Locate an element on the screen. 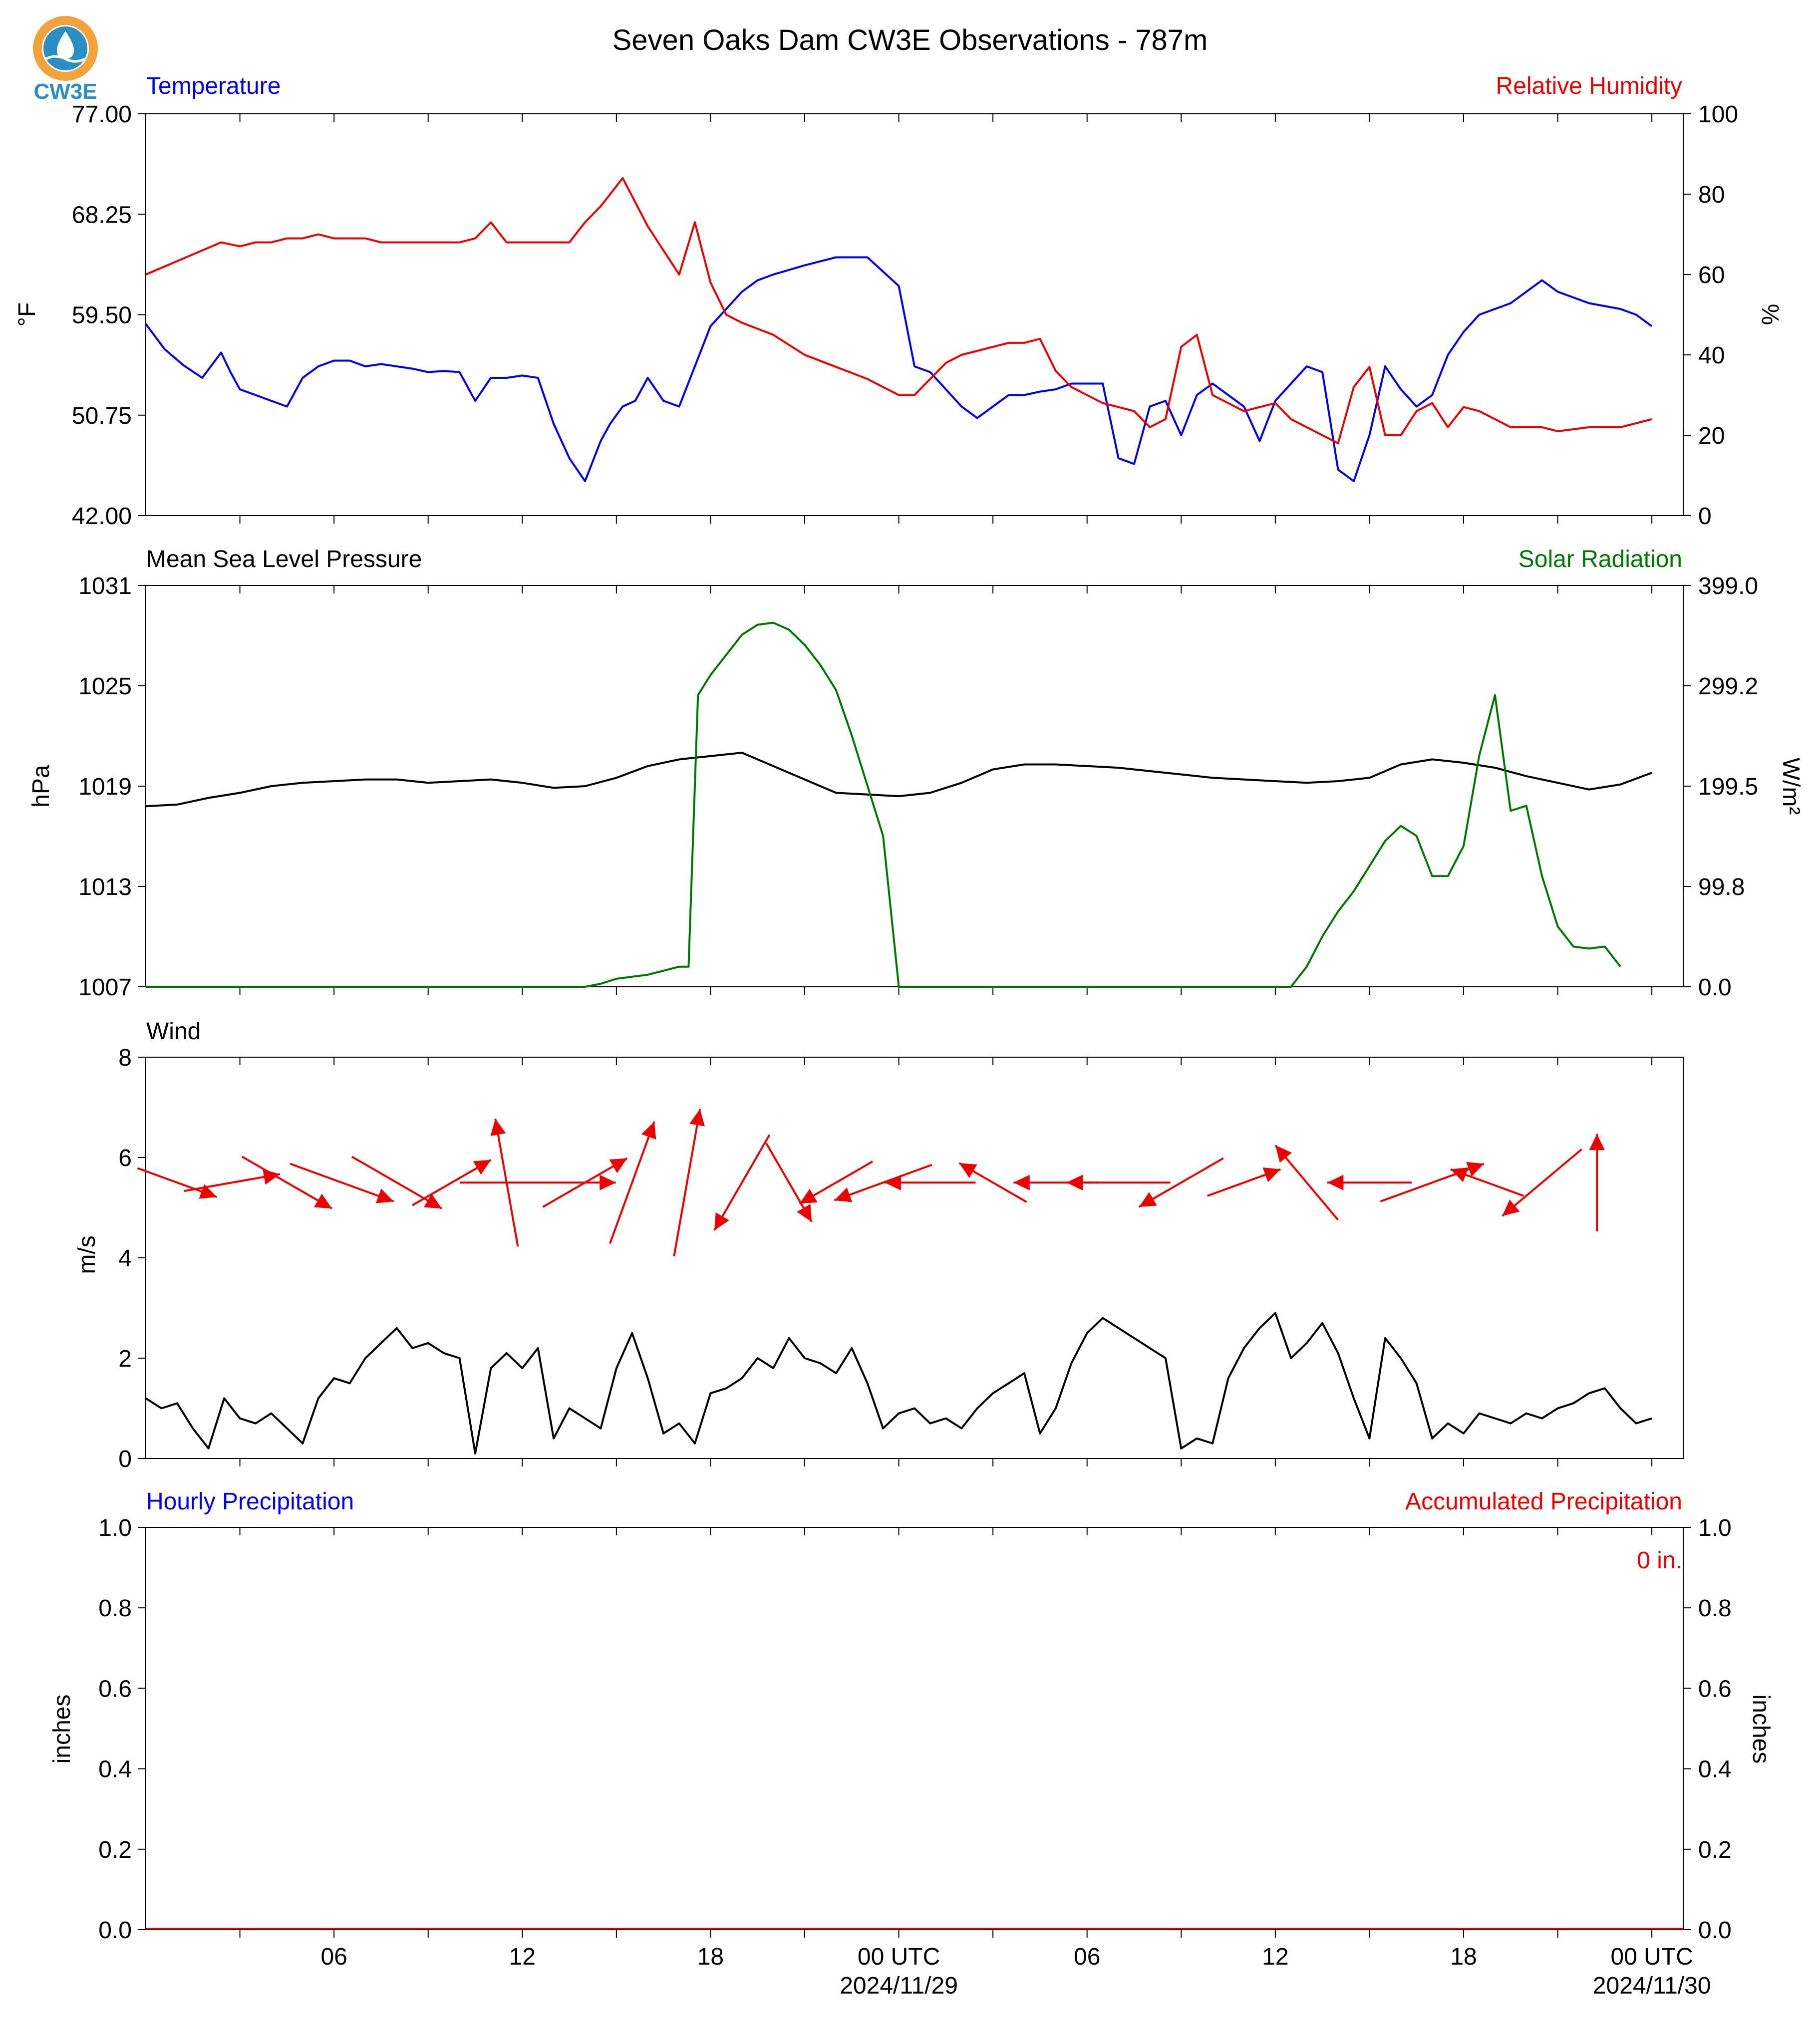 This screenshot has height=2028, width=1820. y-tick-label-right: 0.0 is located at coordinates (1715, 987).